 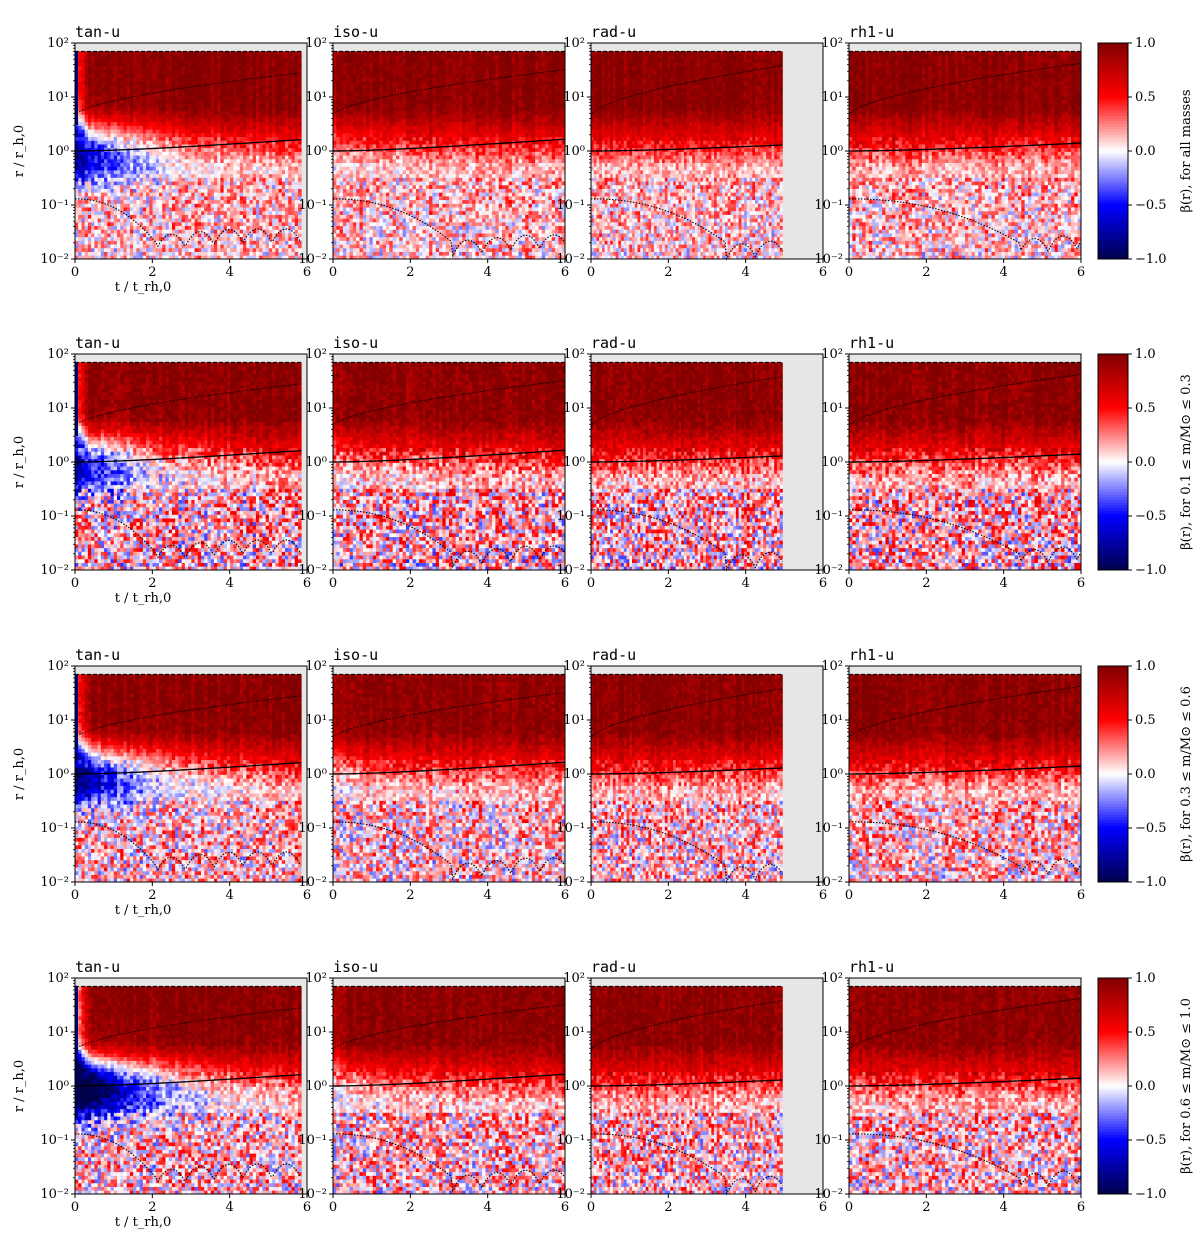 I want to click on colorbar-tick-label: −1.0, so click(x=1151, y=882).